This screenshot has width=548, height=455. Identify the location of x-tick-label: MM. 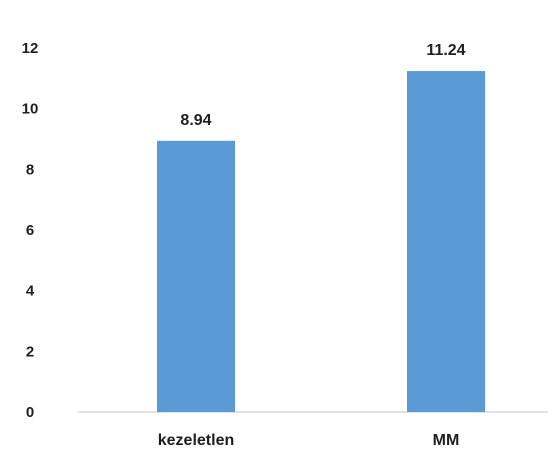
(446, 440).